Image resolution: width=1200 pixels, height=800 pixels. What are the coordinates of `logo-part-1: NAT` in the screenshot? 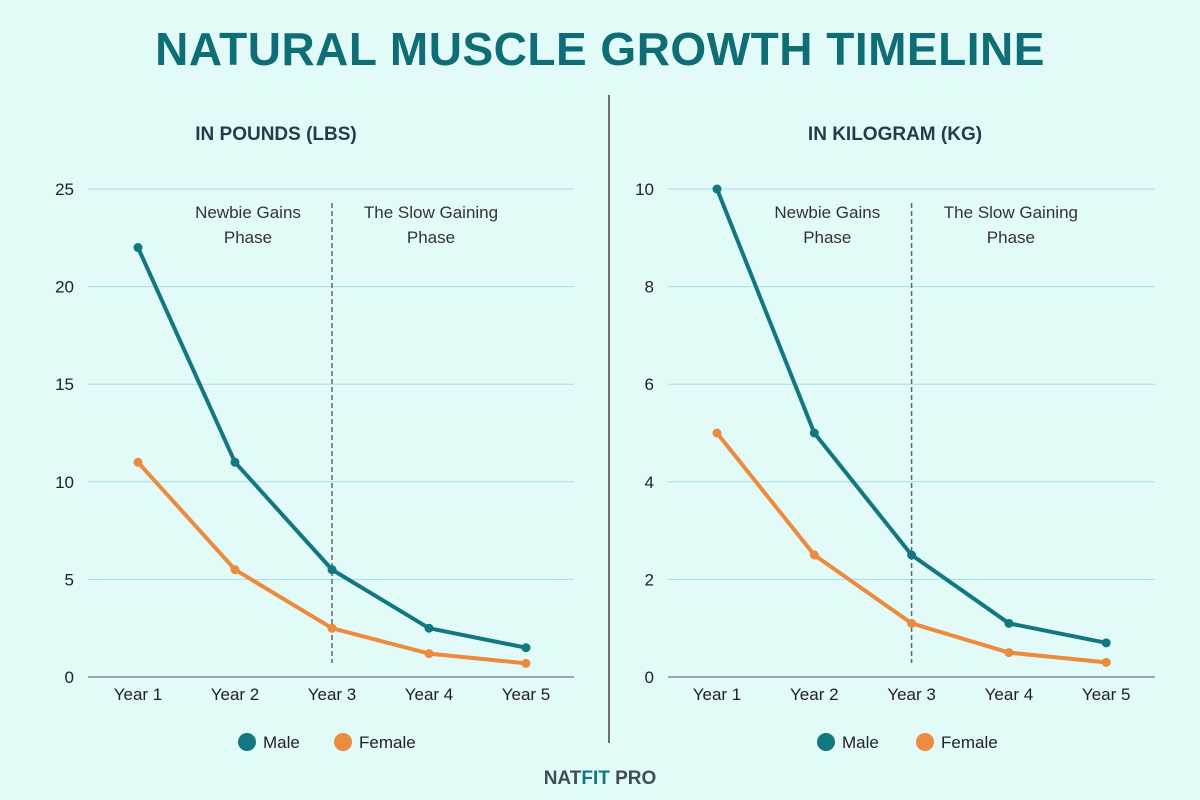 It's located at (562, 778).